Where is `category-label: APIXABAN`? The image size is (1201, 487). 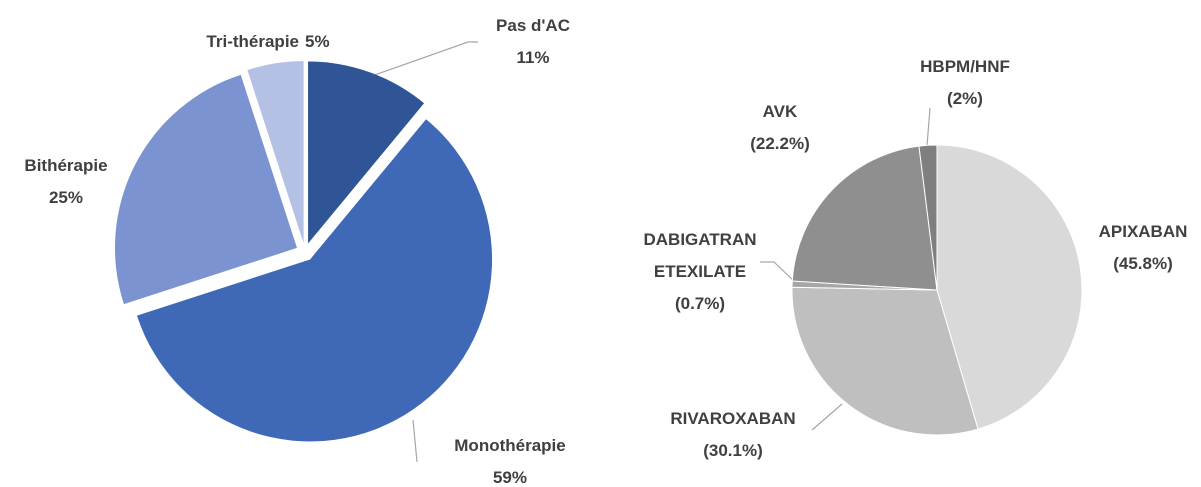 category-label: APIXABAN is located at coordinates (1143, 231).